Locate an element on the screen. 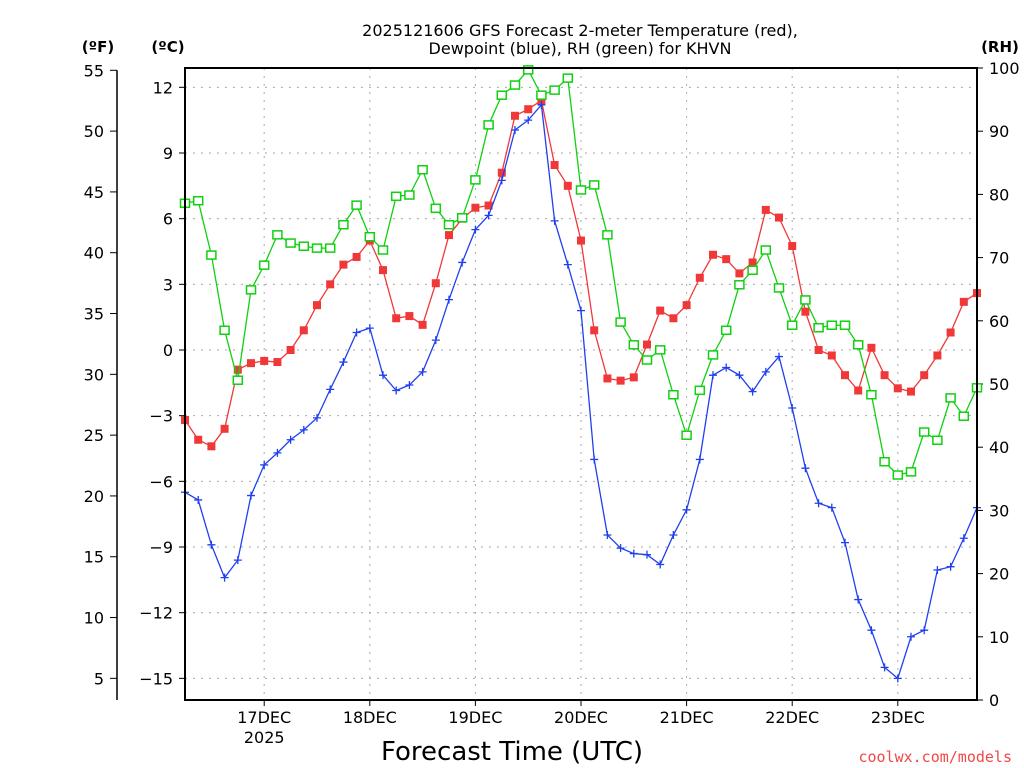 The image size is (1024, 768). fahrenheit-tick-label: 50 is located at coordinates (94, 131).